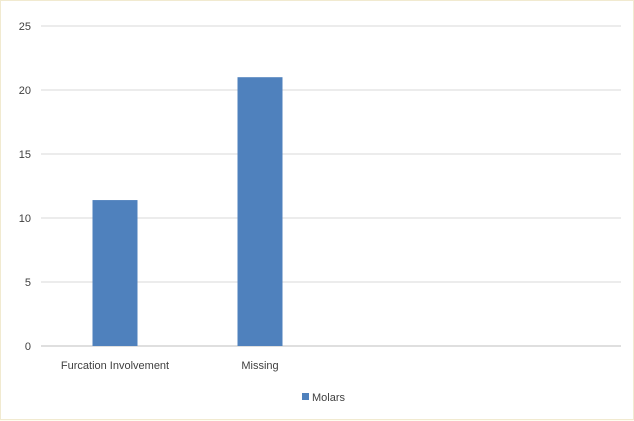 Image resolution: width=634 pixels, height=421 pixels. What do you see at coordinates (25, 27) in the screenshot?
I see `y-tick-label: 25` at bounding box center [25, 27].